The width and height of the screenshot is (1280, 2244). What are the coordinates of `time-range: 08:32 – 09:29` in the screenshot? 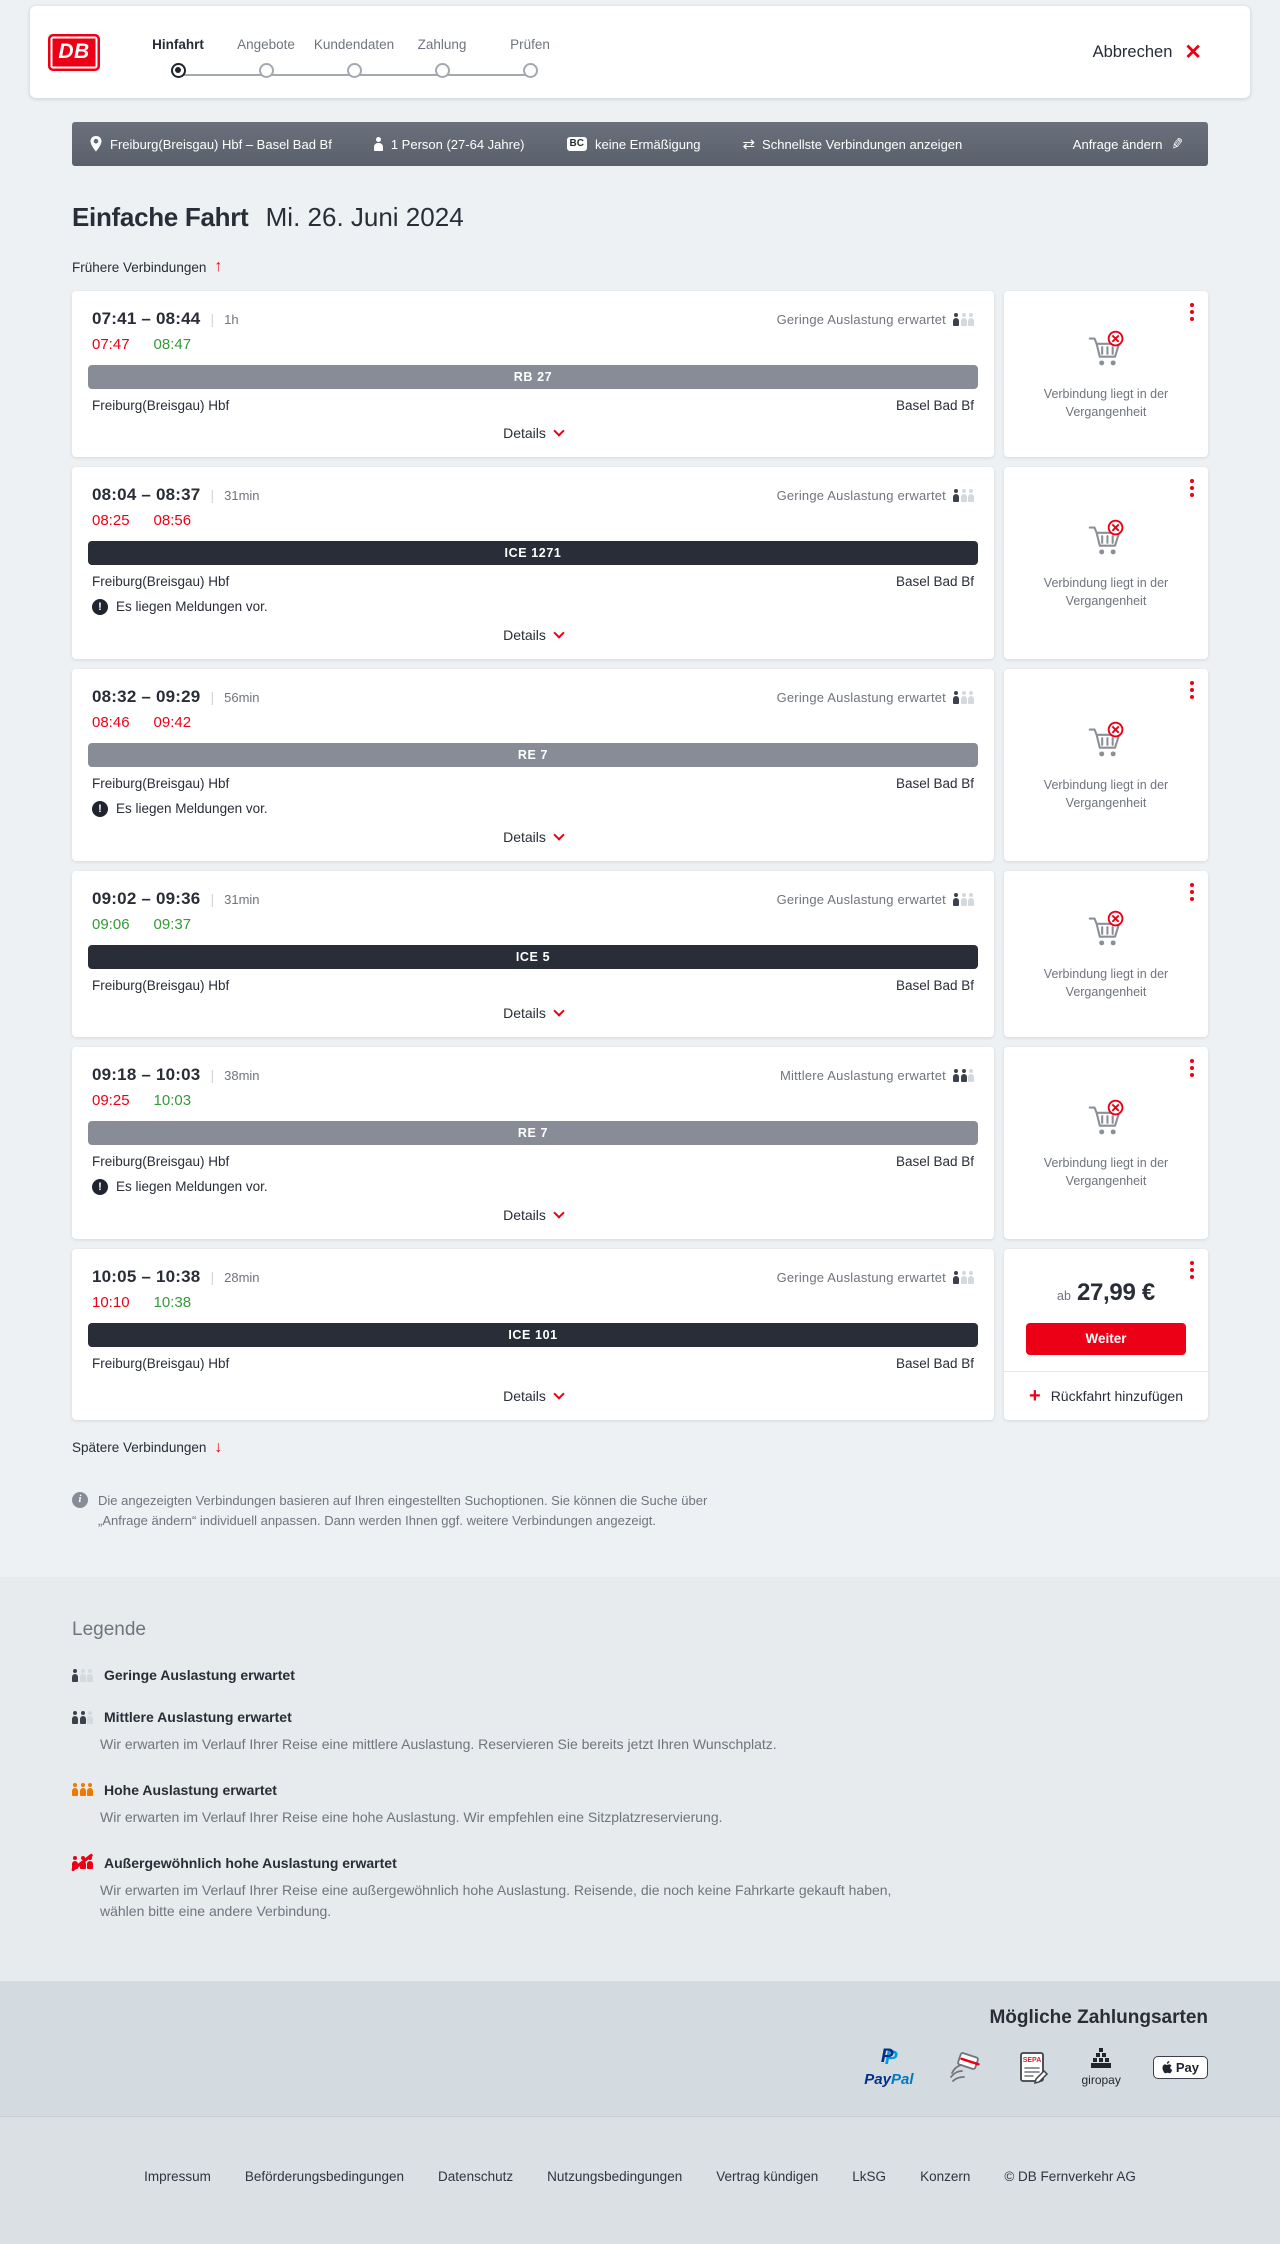 It's located at (146, 696).